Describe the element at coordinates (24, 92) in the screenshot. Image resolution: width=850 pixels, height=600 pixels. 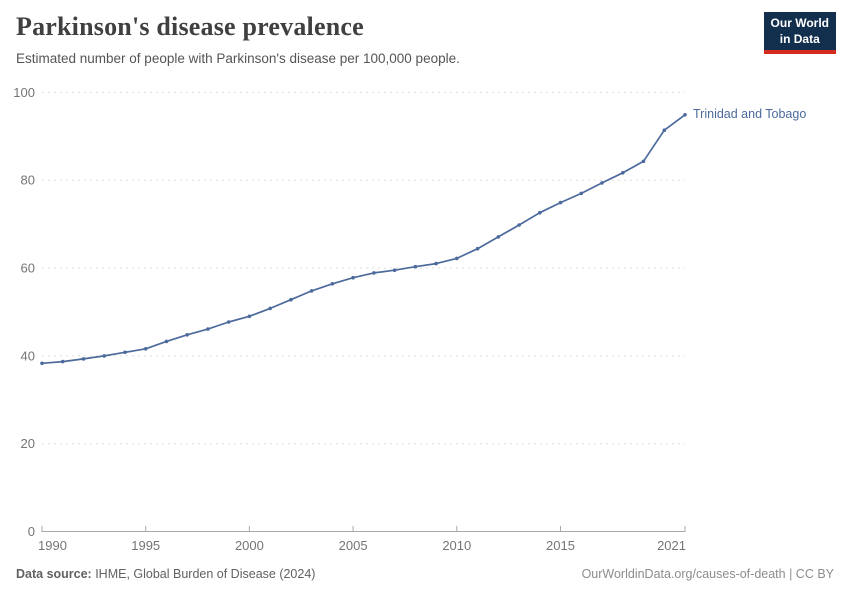
I see `y-tick-label: 100` at that location.